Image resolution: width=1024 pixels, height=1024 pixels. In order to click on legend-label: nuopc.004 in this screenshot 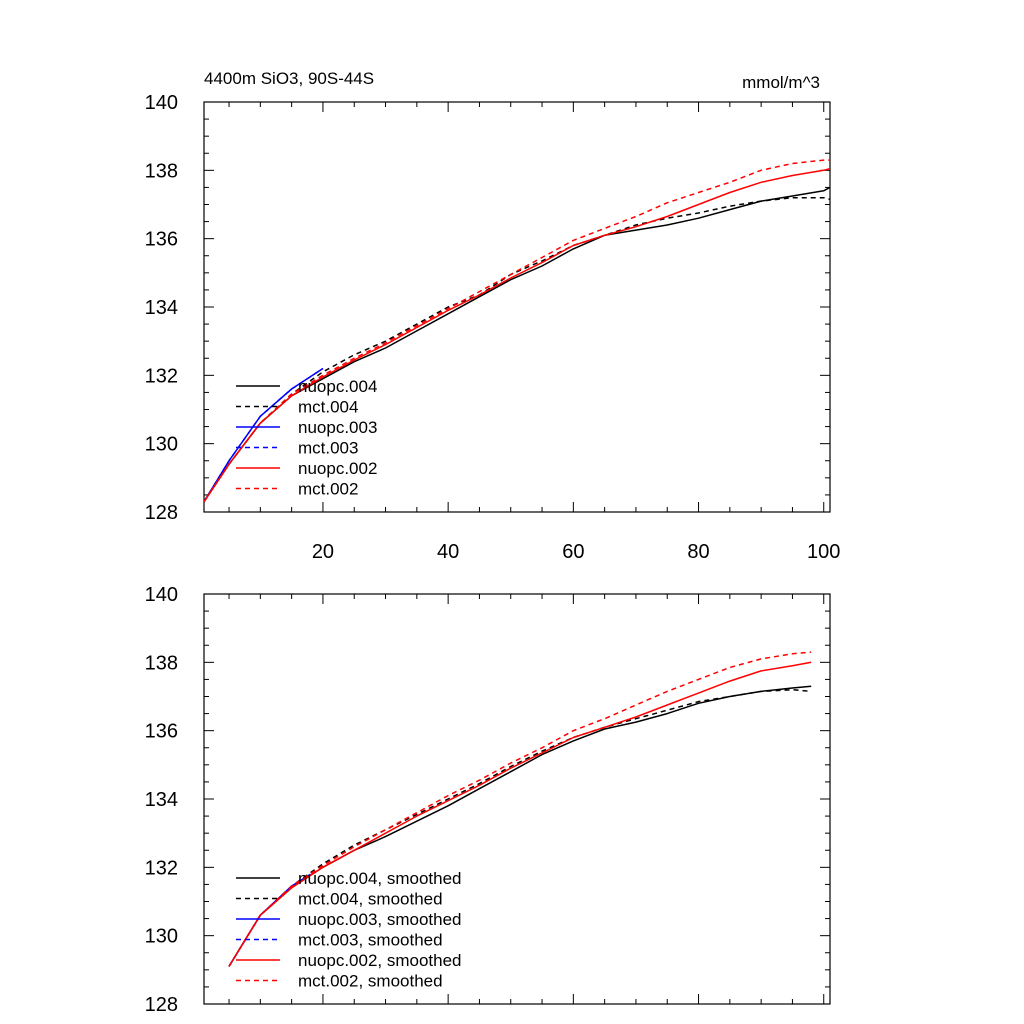, I will do `click(337, 386)`.